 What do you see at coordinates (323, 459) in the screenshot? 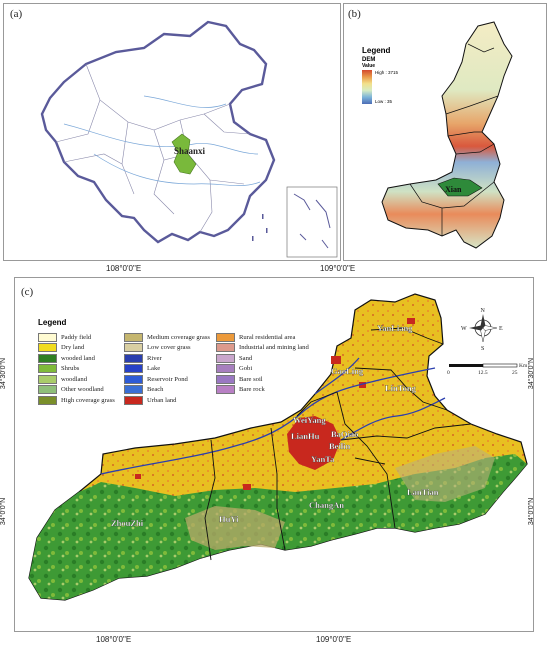
I see `district-yanta: YanTa` at bounding box center [323, 459].